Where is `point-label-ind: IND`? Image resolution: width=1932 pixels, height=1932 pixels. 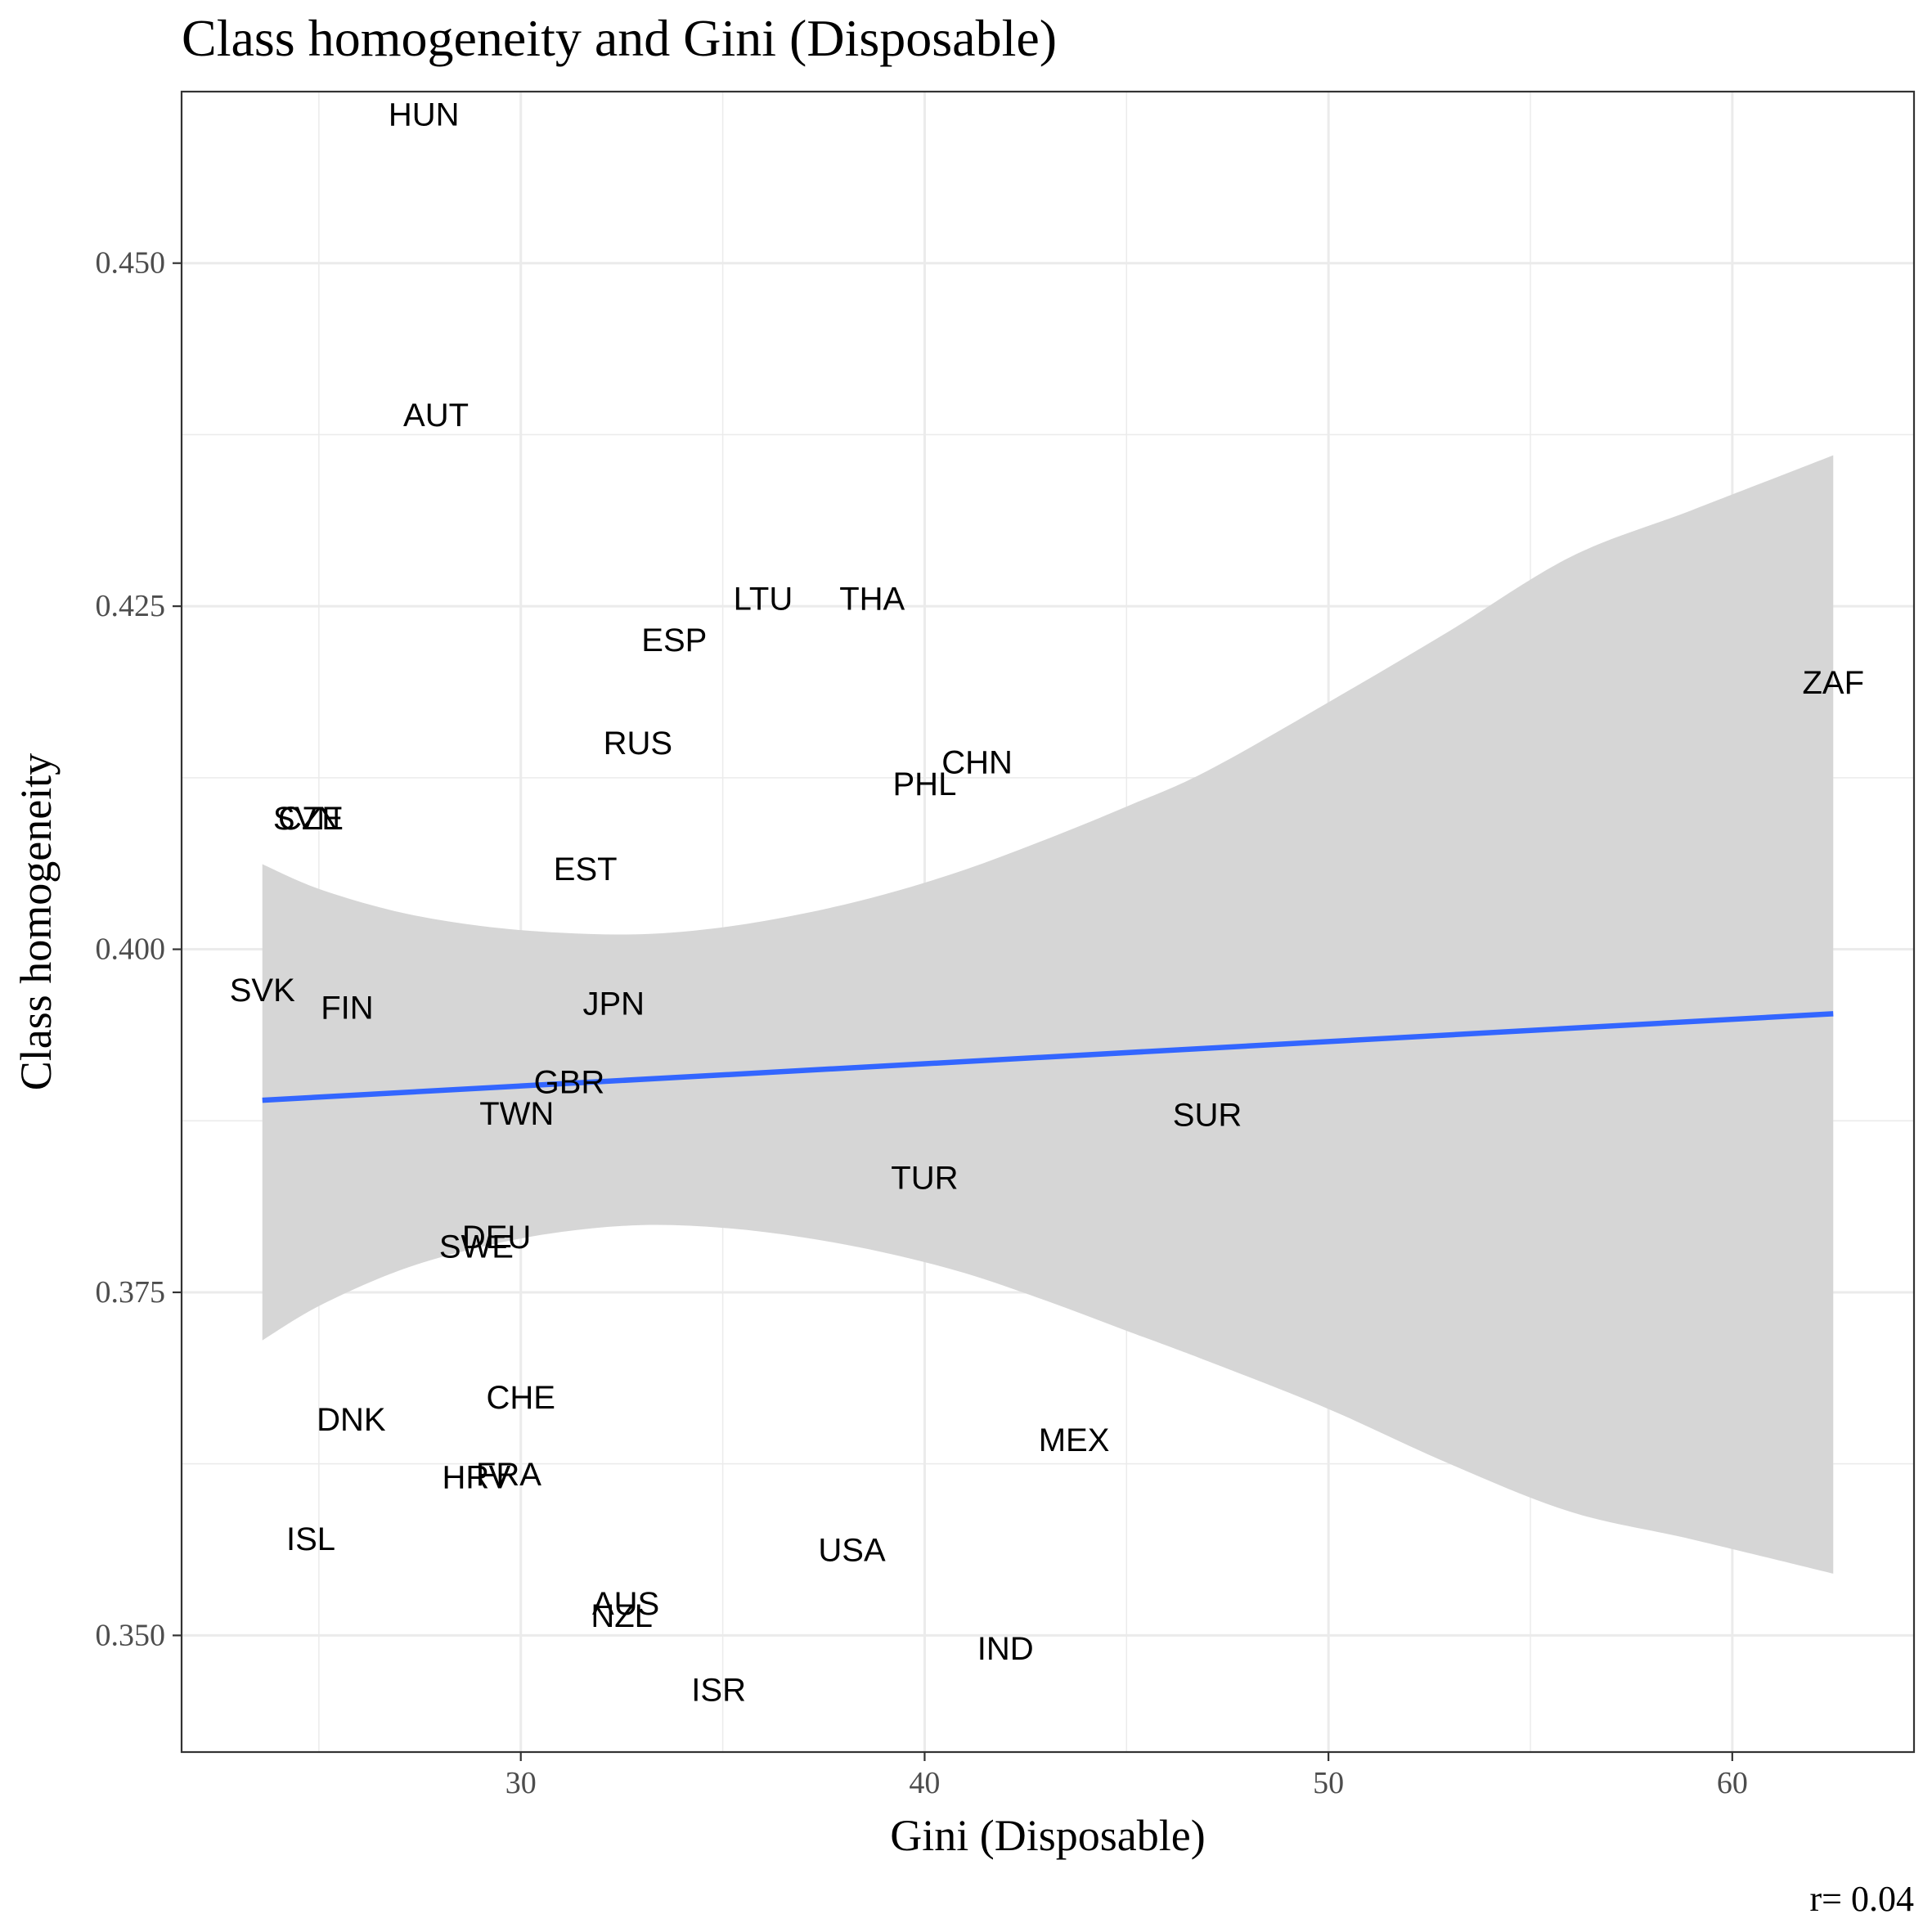
point-label-ind: IND is located at coordinates (1006, 1649).